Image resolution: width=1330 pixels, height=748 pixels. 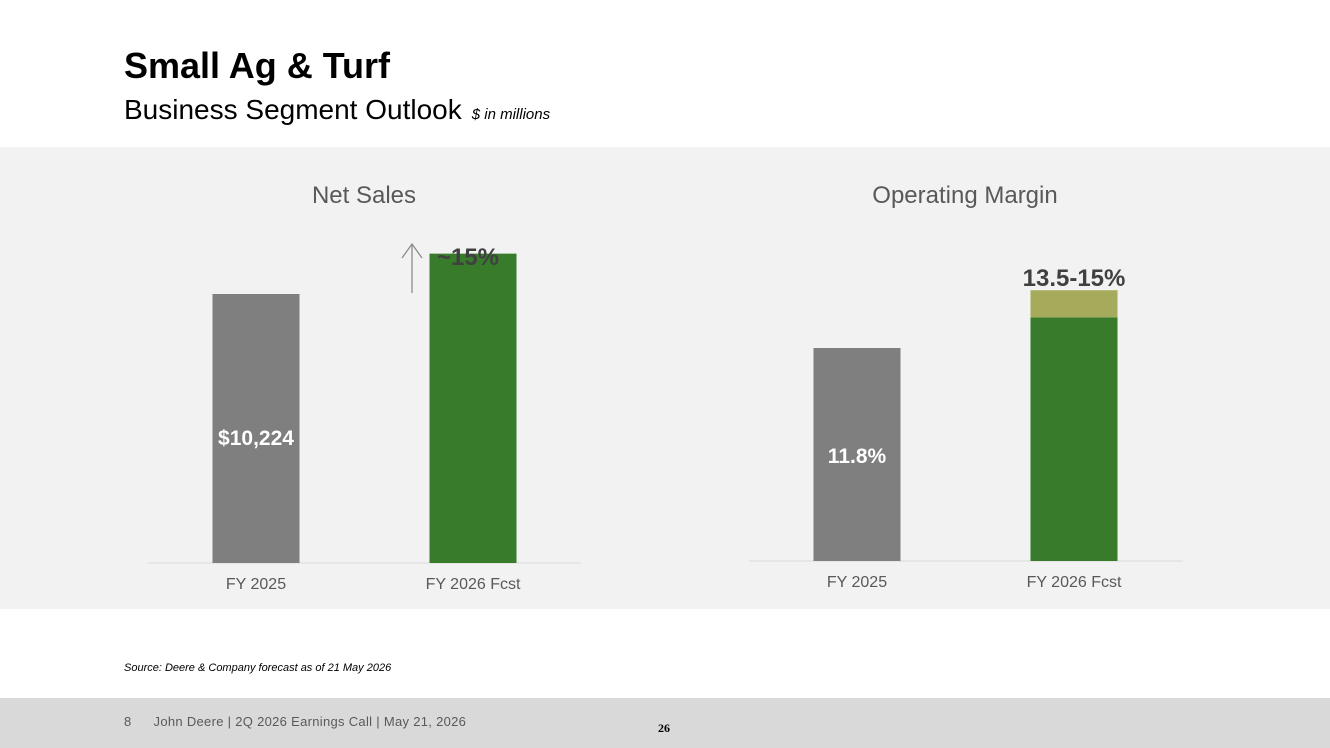 I want to click on slide-title: Small Ag & Turf, so click(x=257, y=65).